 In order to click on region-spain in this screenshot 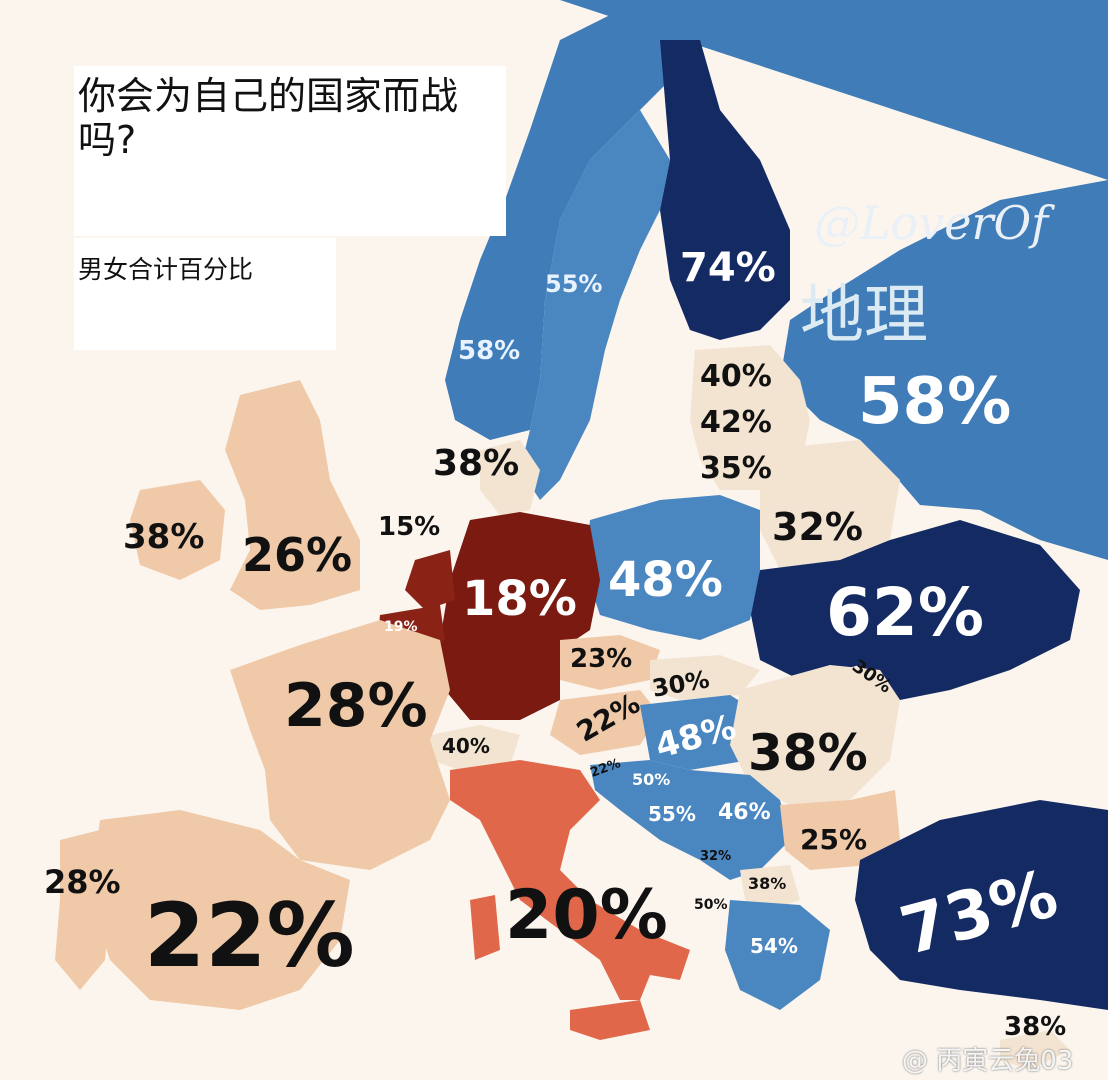, I will do `click(220, 910)`.